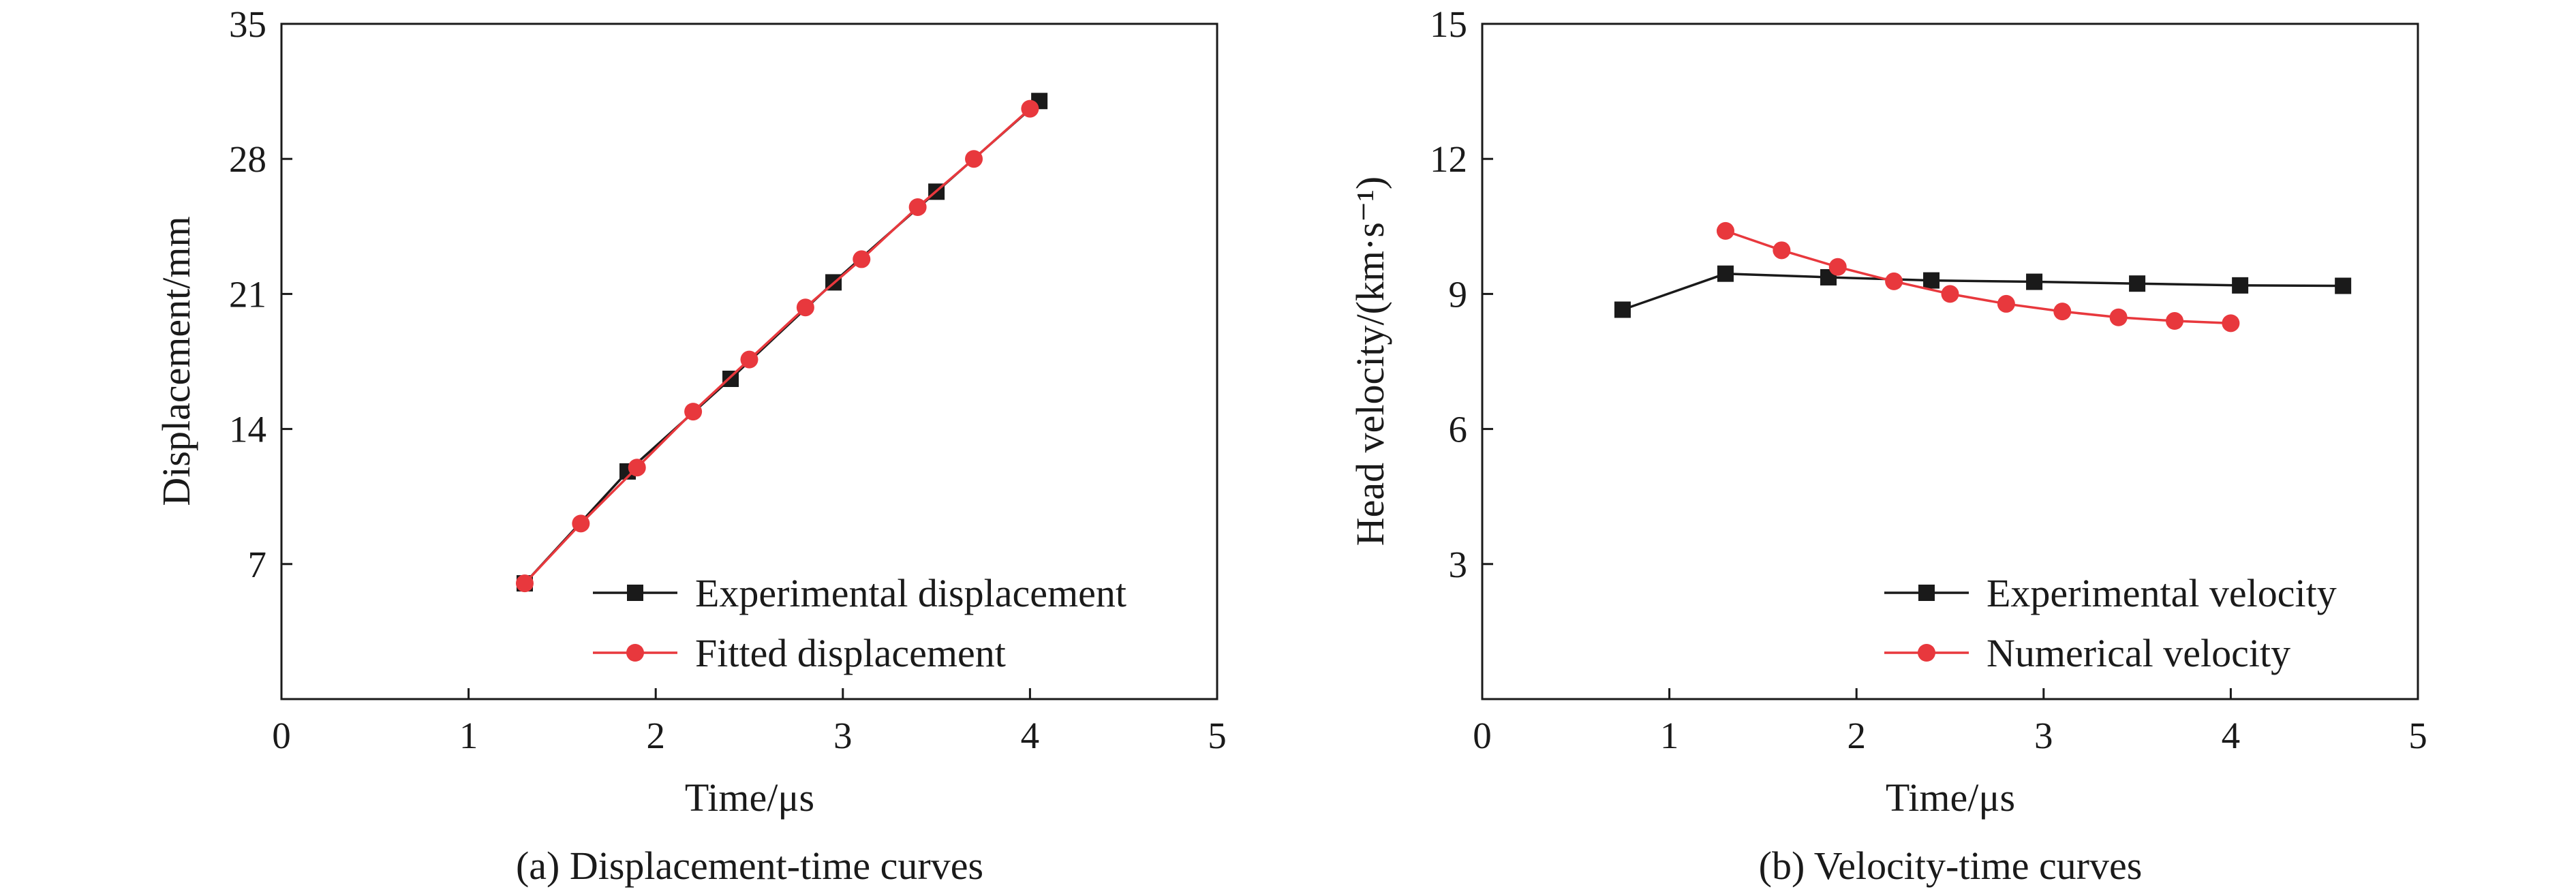 The width and height of the screenshot is (2576, 896). I want to click on x-axis-label-b: Time/μs, so click(1950, 797).